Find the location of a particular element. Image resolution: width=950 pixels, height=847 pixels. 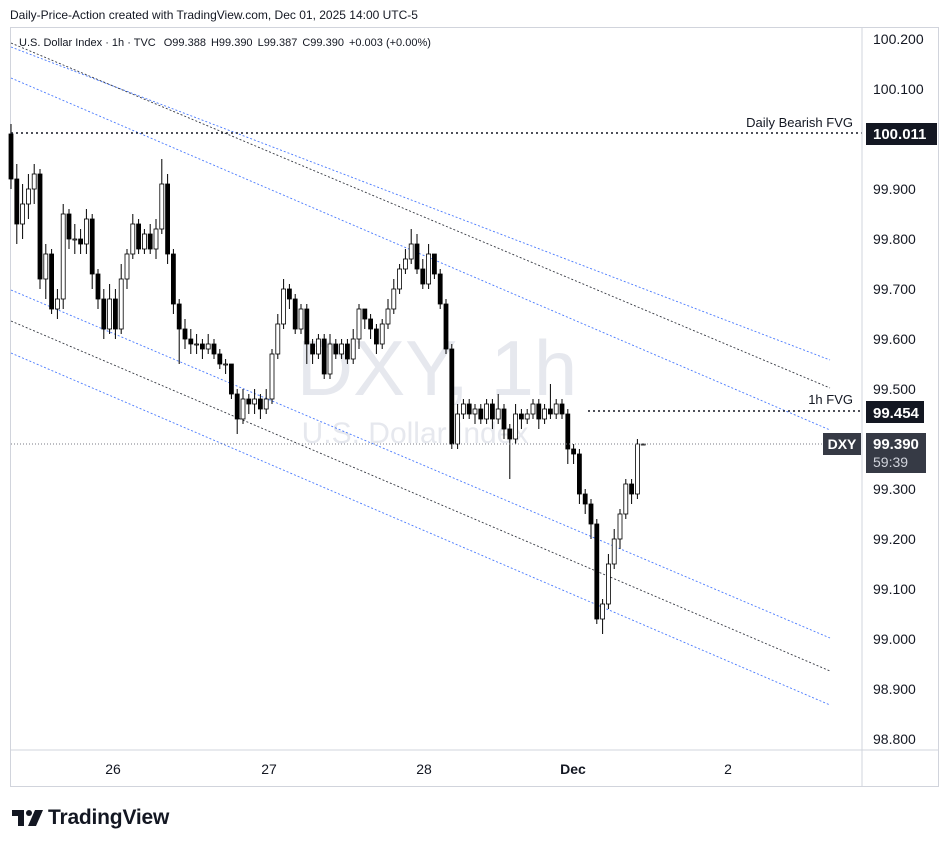

tradingview-logo: TradingView is located at coordinates (90, 818).